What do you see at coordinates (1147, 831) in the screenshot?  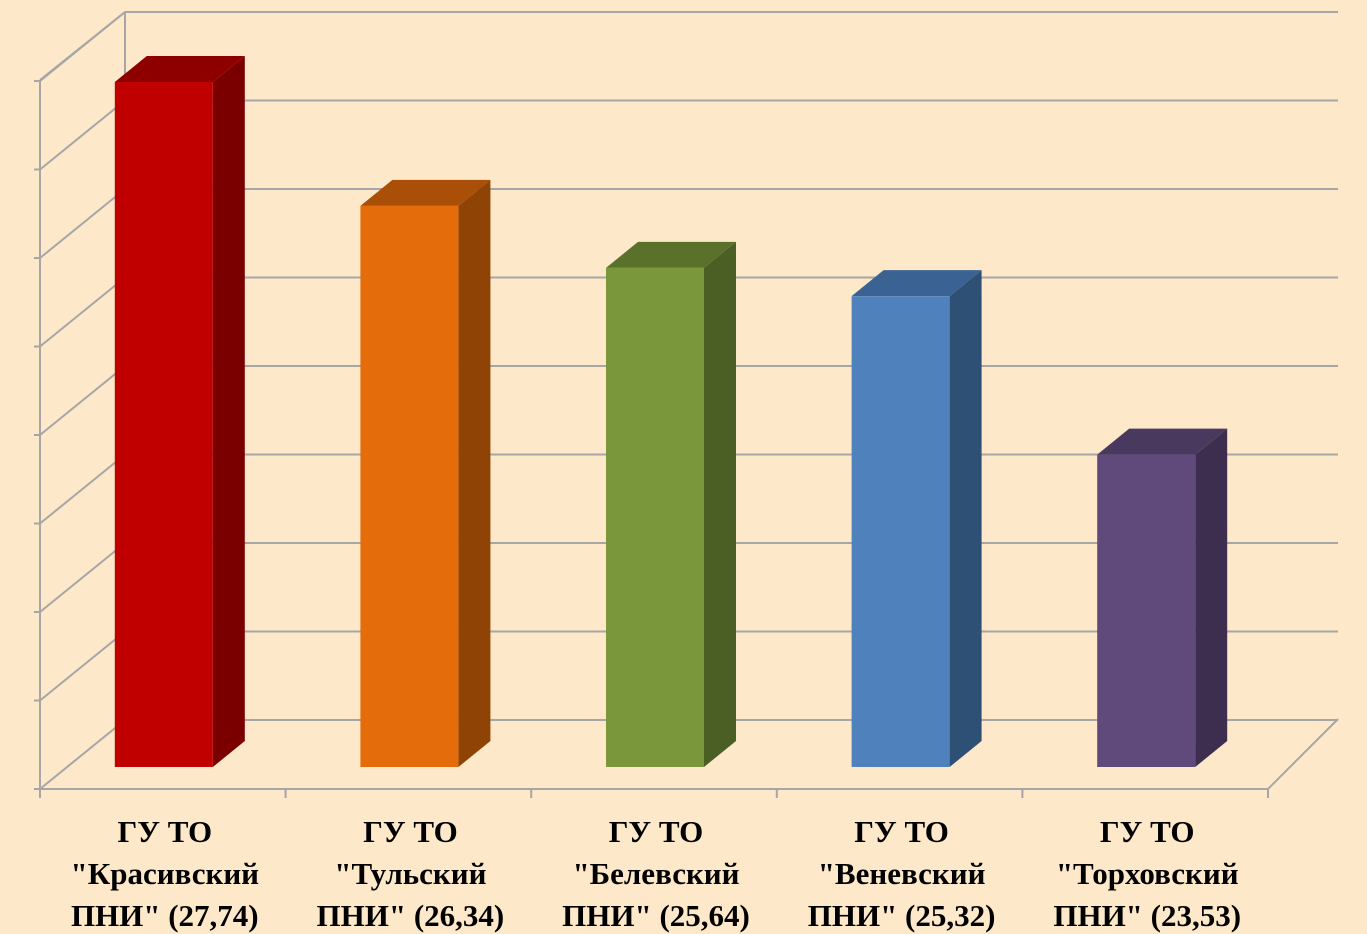 I see `category-label-line-4-0: ГУ ТО` at bounding box center [1147, 831].